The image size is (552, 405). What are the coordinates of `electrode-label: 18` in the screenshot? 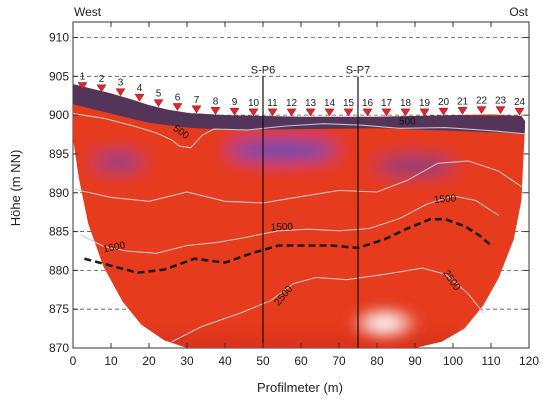 It's located at (406, 103).